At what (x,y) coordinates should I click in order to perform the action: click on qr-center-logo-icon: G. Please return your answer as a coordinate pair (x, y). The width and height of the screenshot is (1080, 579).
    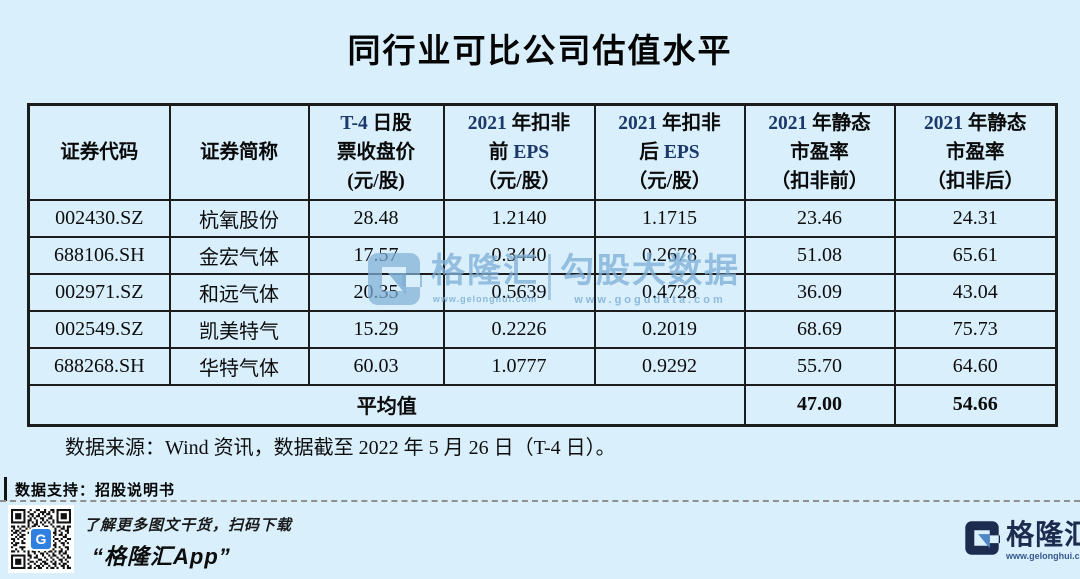
    Looking at the image, I should click on (41, 539).